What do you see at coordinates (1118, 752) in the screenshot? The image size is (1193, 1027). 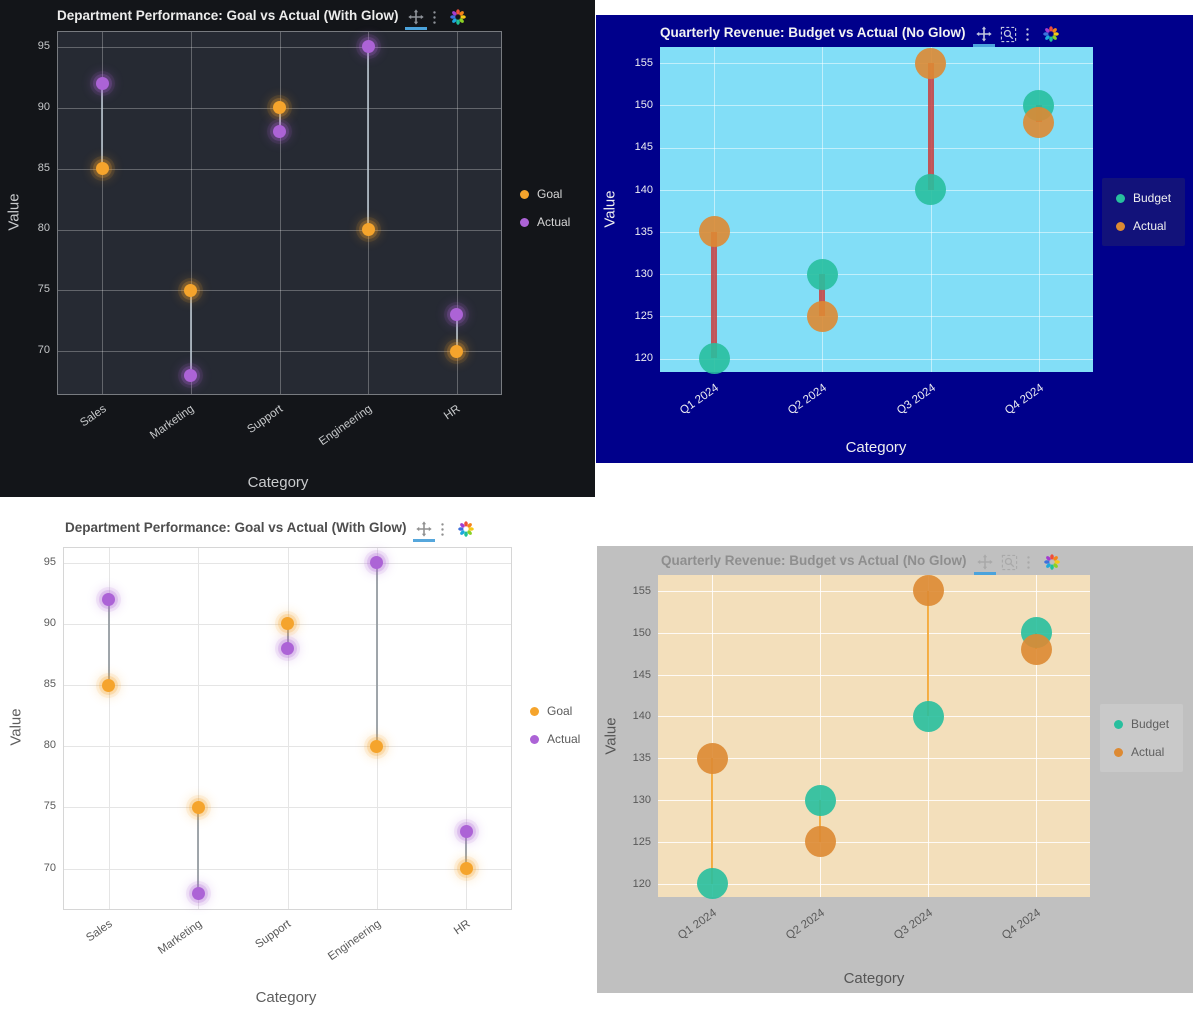 I see `legend-marker-actual` at bounding box center [1118, 752].